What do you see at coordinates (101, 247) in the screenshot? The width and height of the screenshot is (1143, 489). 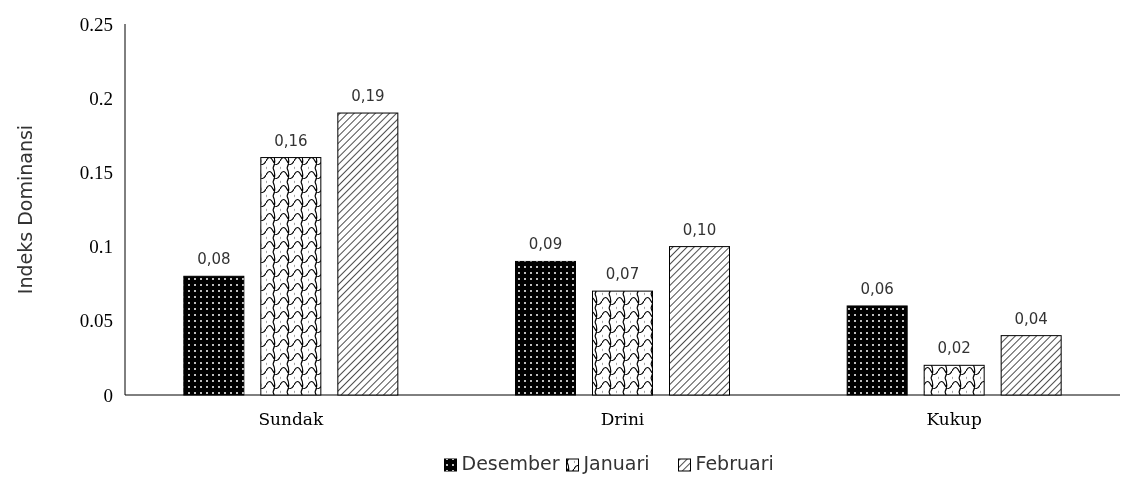 I see `y-tick-label: 0.1` at bounding box center [101, 247].